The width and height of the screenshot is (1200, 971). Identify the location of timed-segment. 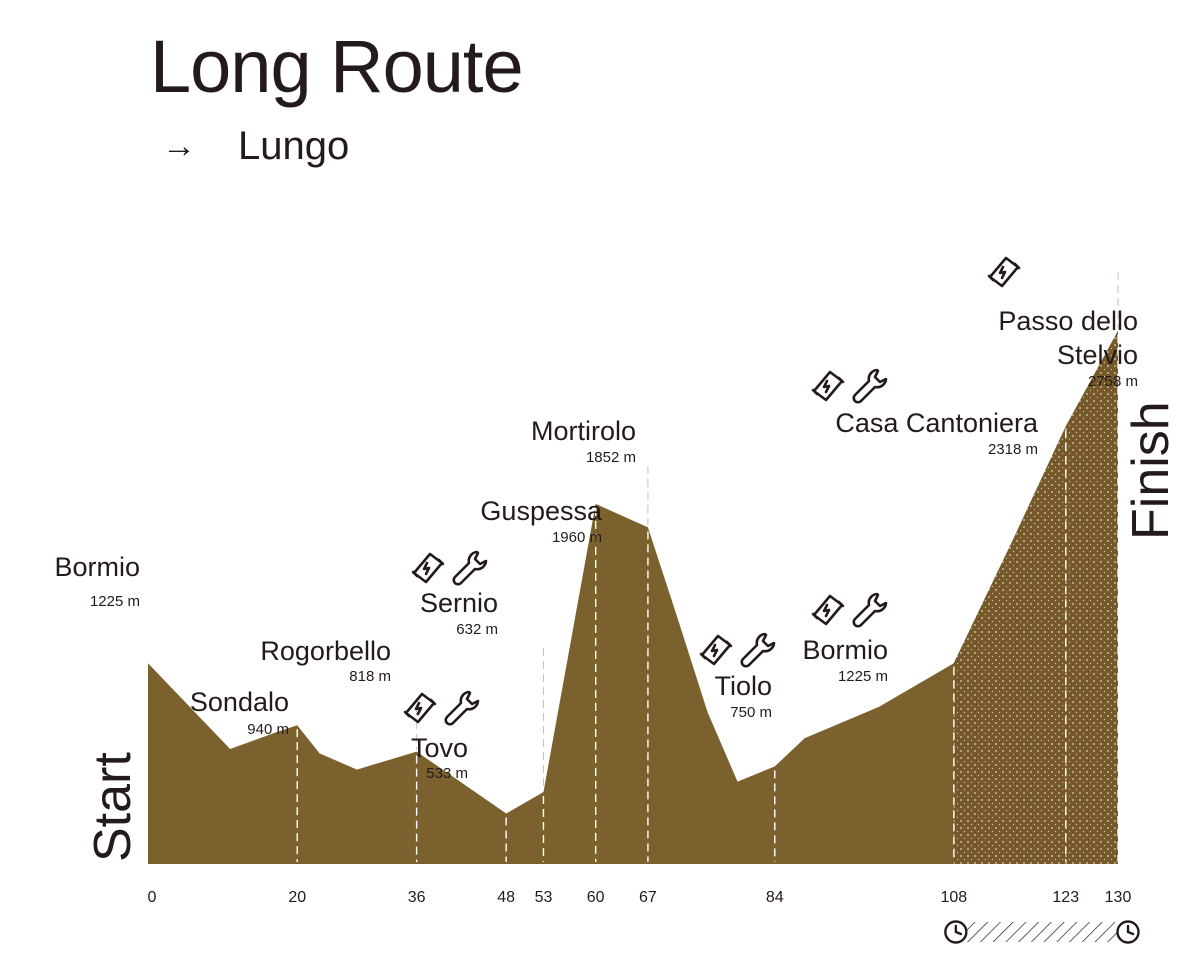
(1042, 932).